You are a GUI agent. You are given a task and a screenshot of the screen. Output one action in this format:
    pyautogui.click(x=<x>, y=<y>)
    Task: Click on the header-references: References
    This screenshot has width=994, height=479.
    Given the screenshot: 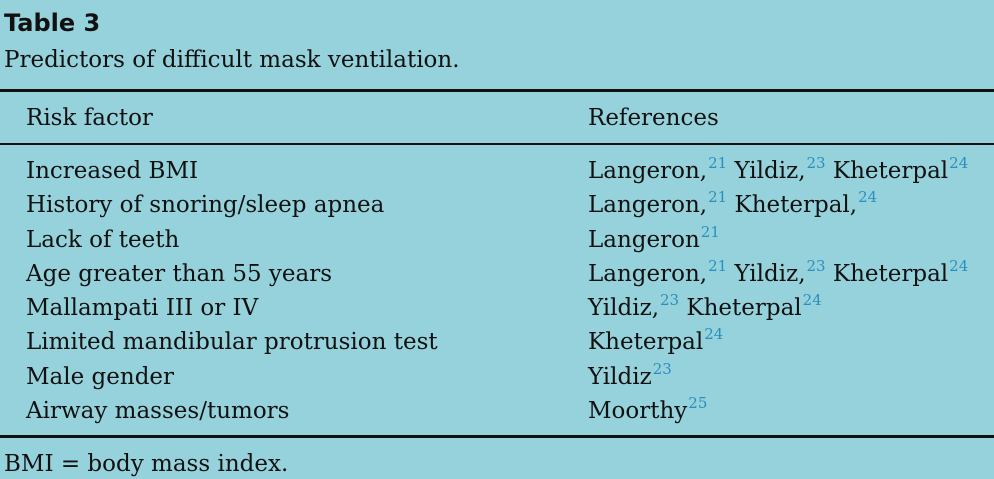 What is the action you would take?
    pyautogui.click(x=653, y=118)
    